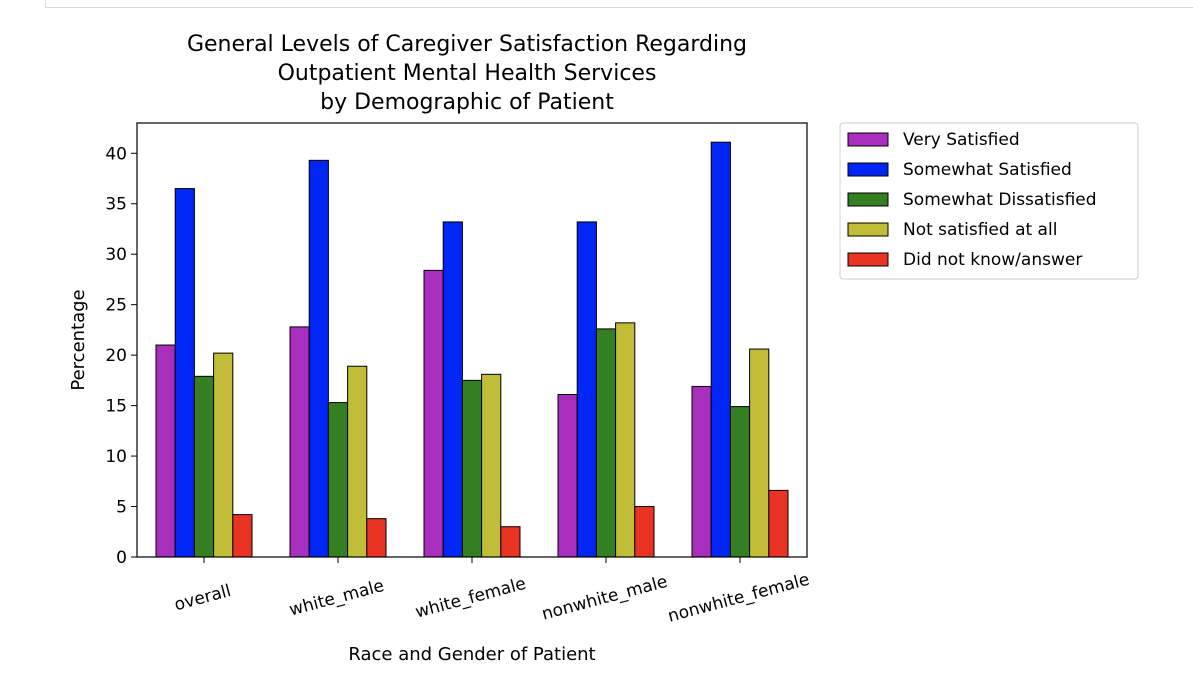  Describe the element at coordinates (121, 508) in the screenshot. I see `y-tick-label: 5` at that location.